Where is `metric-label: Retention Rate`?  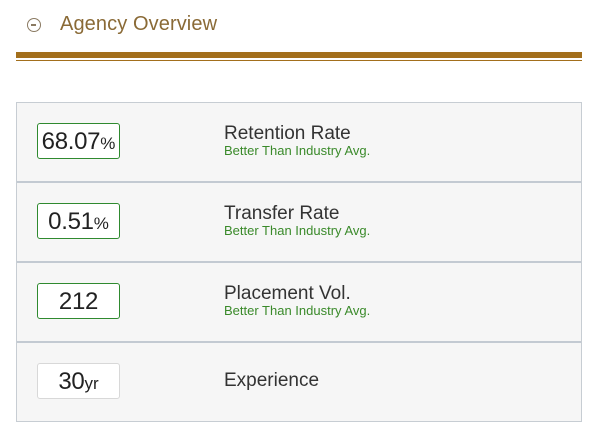 metric-label: Retention Rate is located at coordinates (287, 133).